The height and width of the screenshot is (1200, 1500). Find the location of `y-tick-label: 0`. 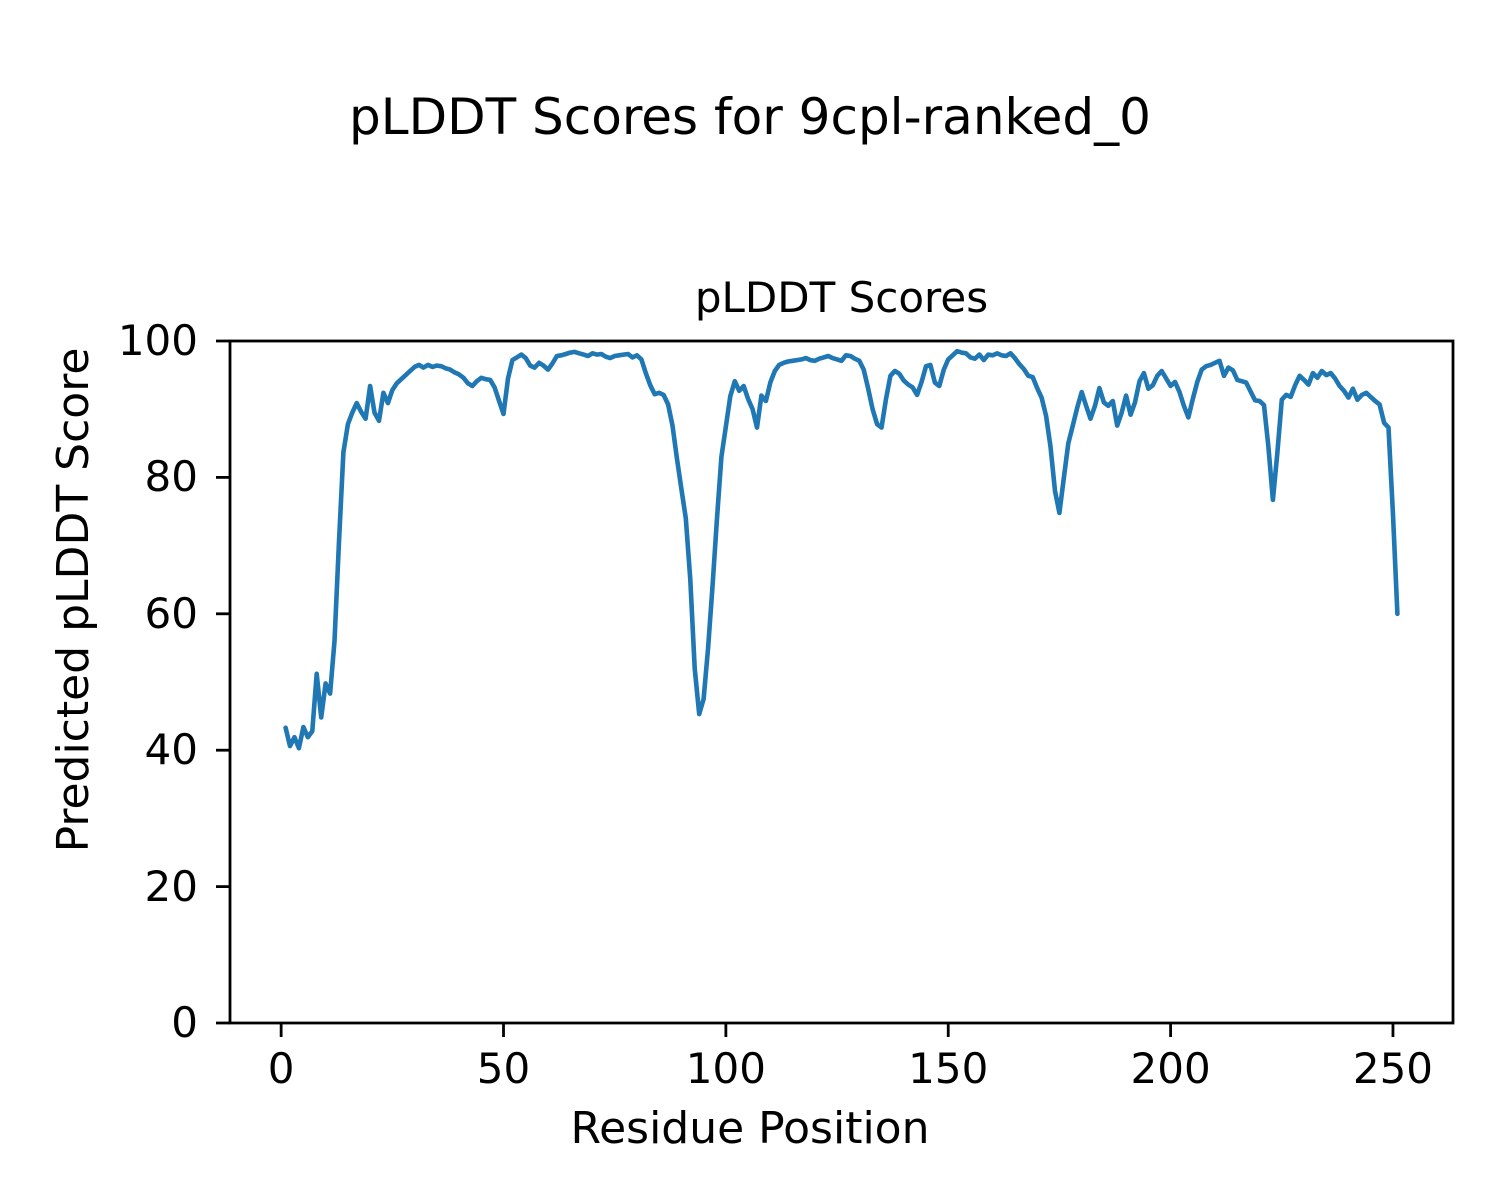

y-tick-label: 0 is located at coordinates (184, 1022).